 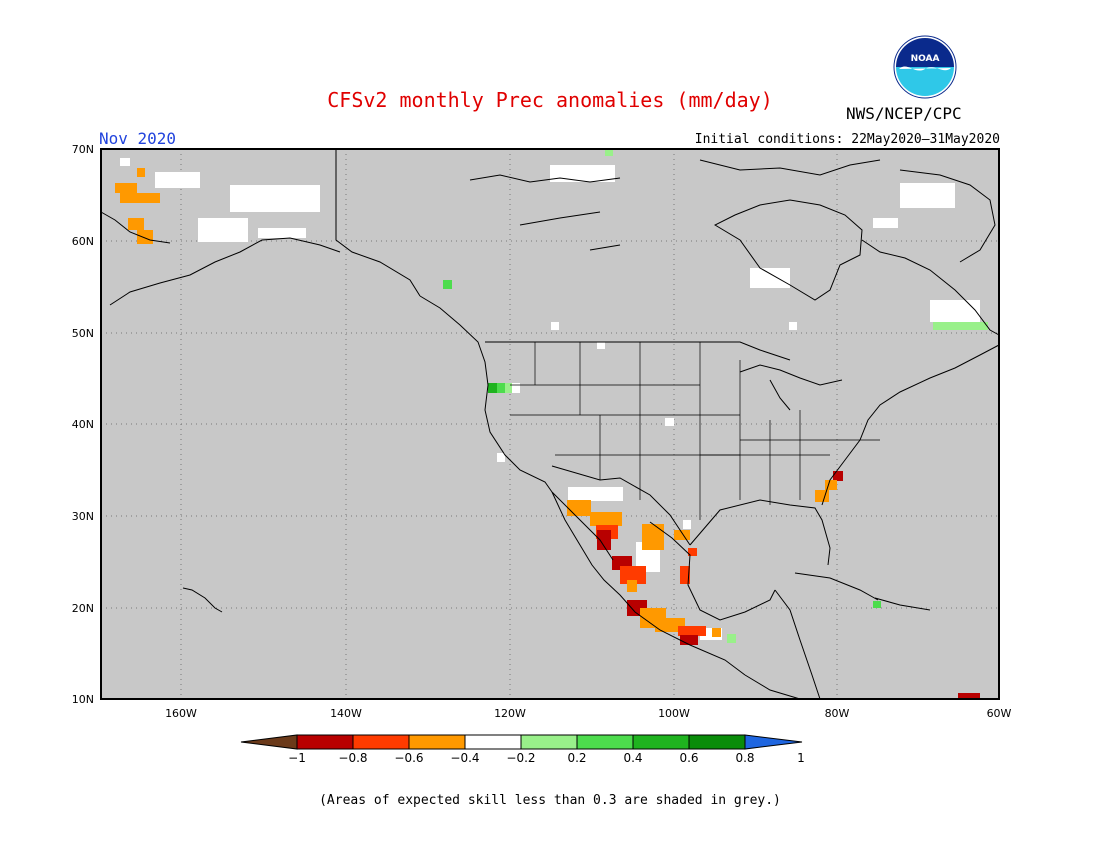 I want to click on lon-label-60w: 60W, so click(x=999, y=713).